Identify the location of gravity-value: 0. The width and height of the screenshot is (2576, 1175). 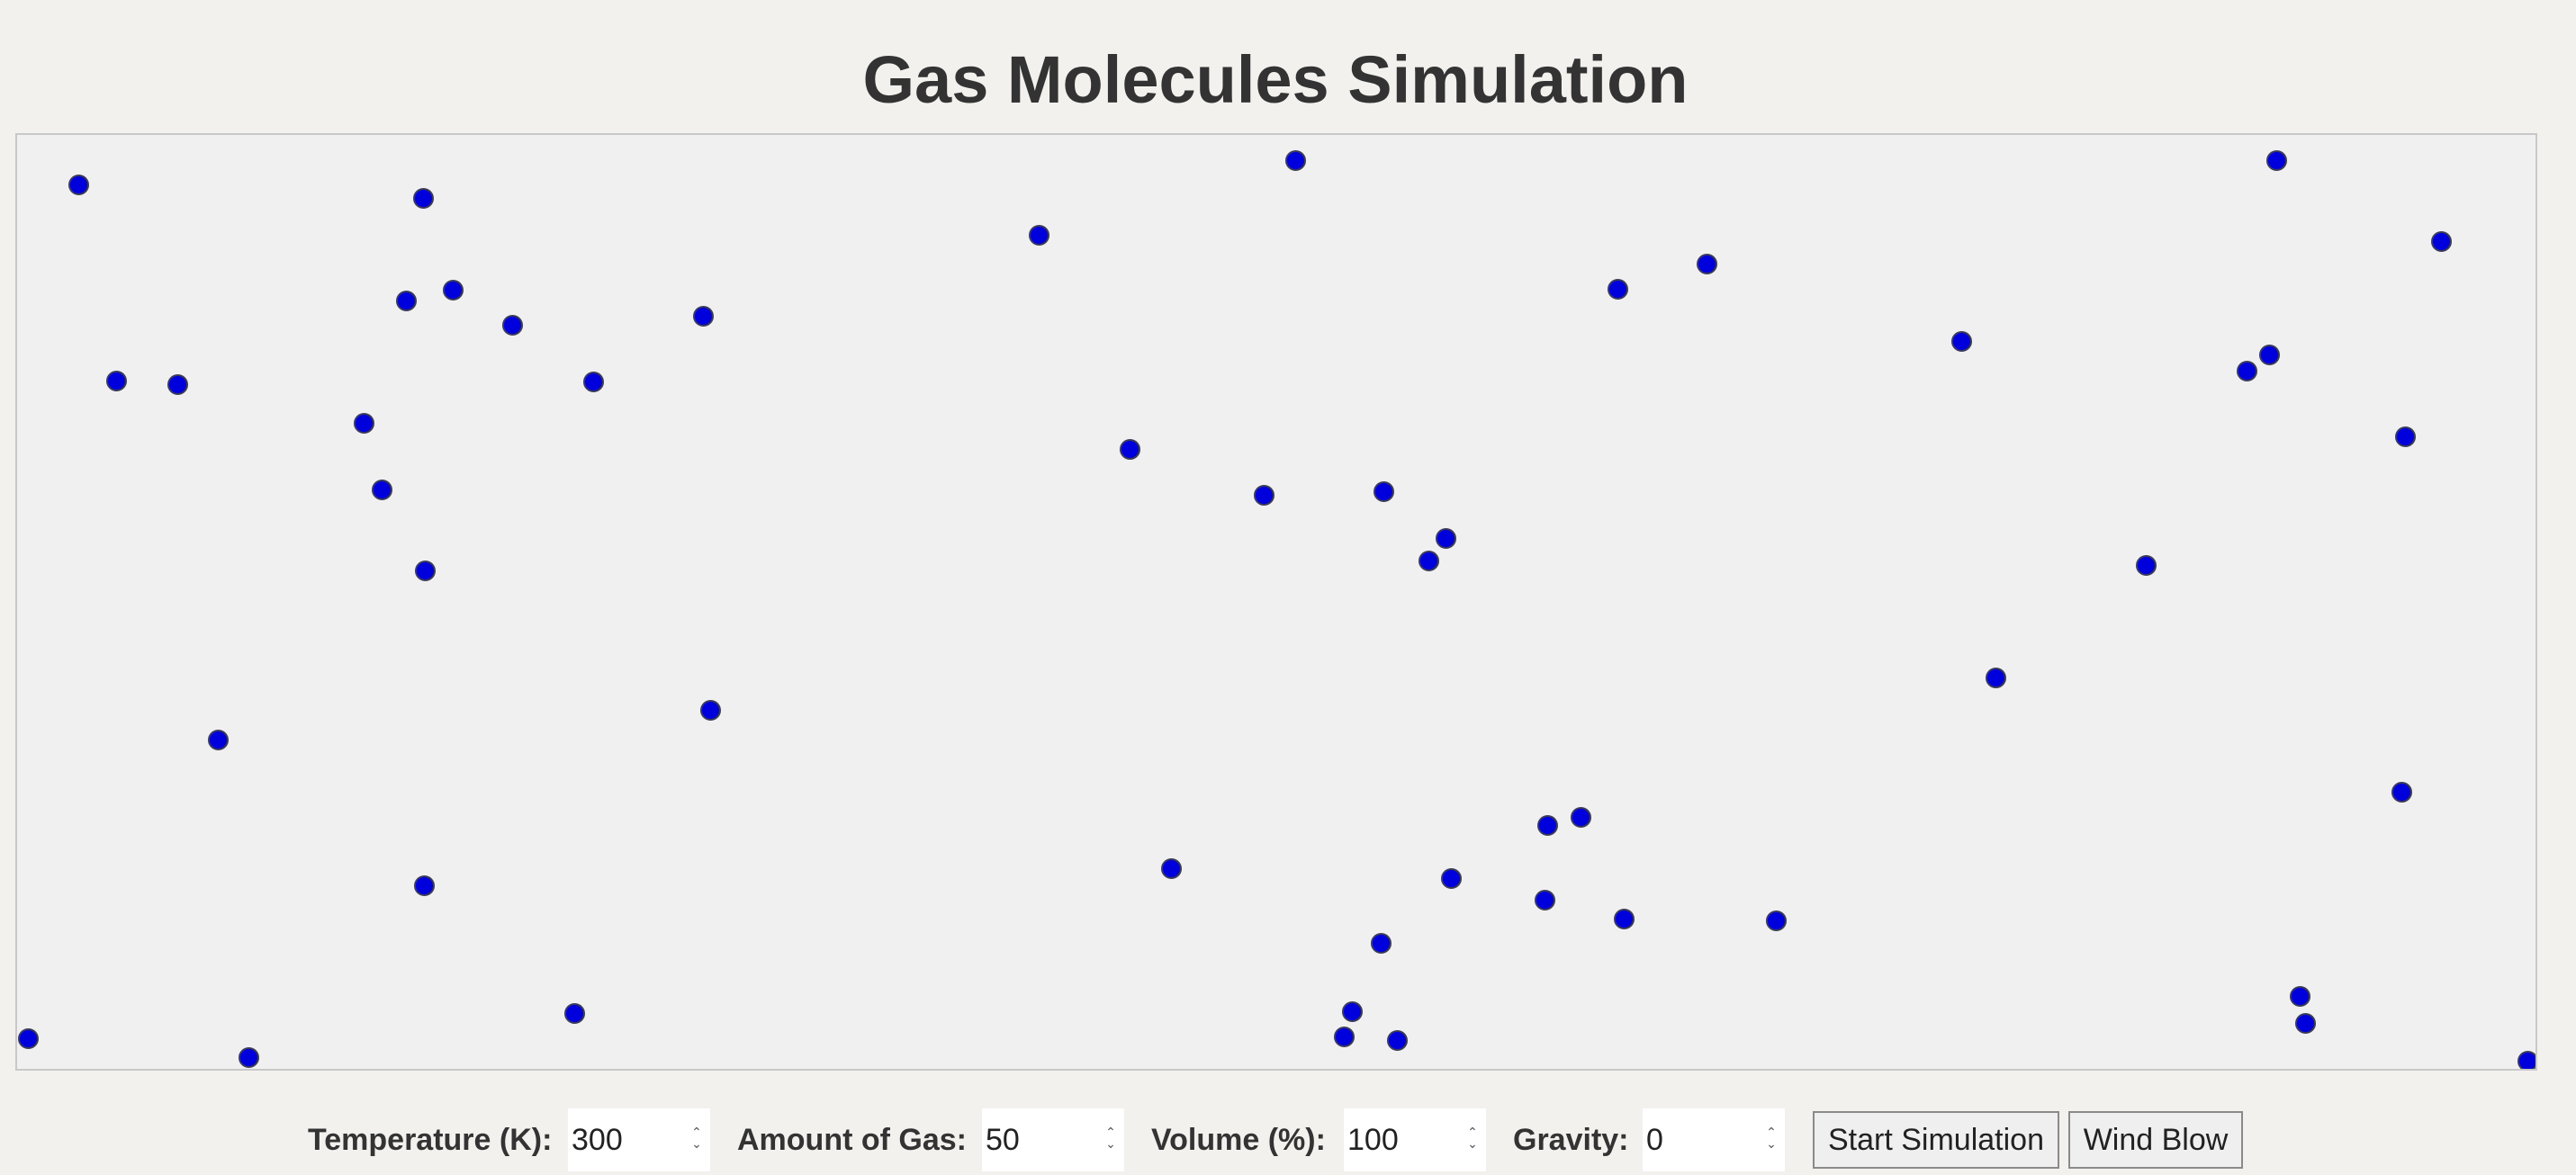
(1654, 1140).